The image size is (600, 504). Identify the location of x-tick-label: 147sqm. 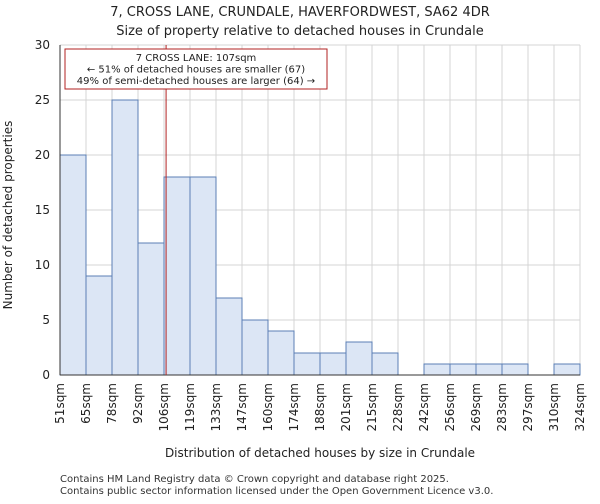
(242, 407).